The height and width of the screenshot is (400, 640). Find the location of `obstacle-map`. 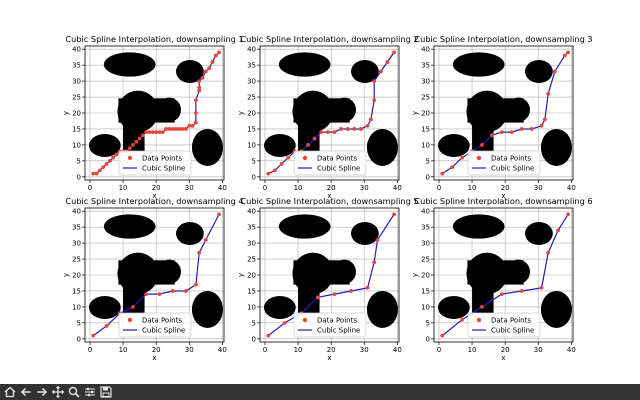

obstacle-map is located at coordinates (156, 109).